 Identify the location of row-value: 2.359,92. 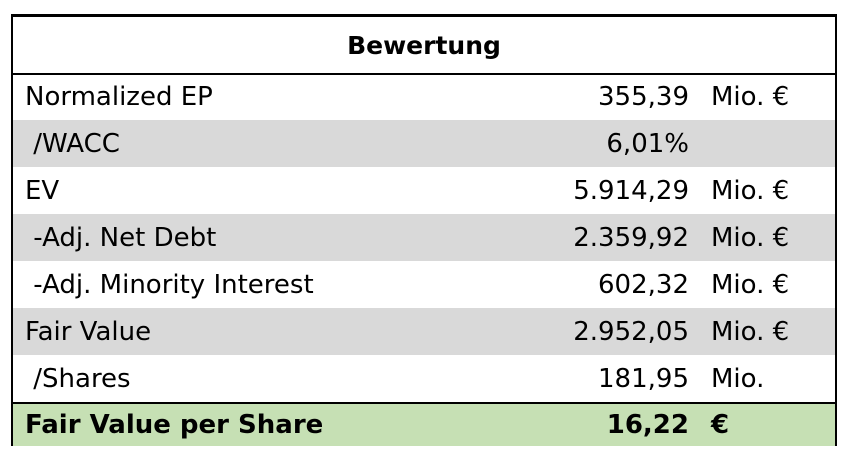
(631, 237).